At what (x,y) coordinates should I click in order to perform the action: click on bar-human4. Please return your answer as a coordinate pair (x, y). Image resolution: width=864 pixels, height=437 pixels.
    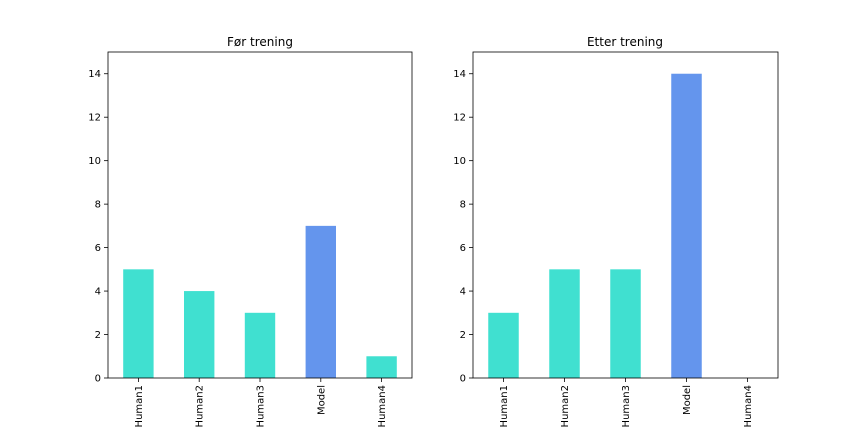
    Looking at the image, I should click on (381, 367).